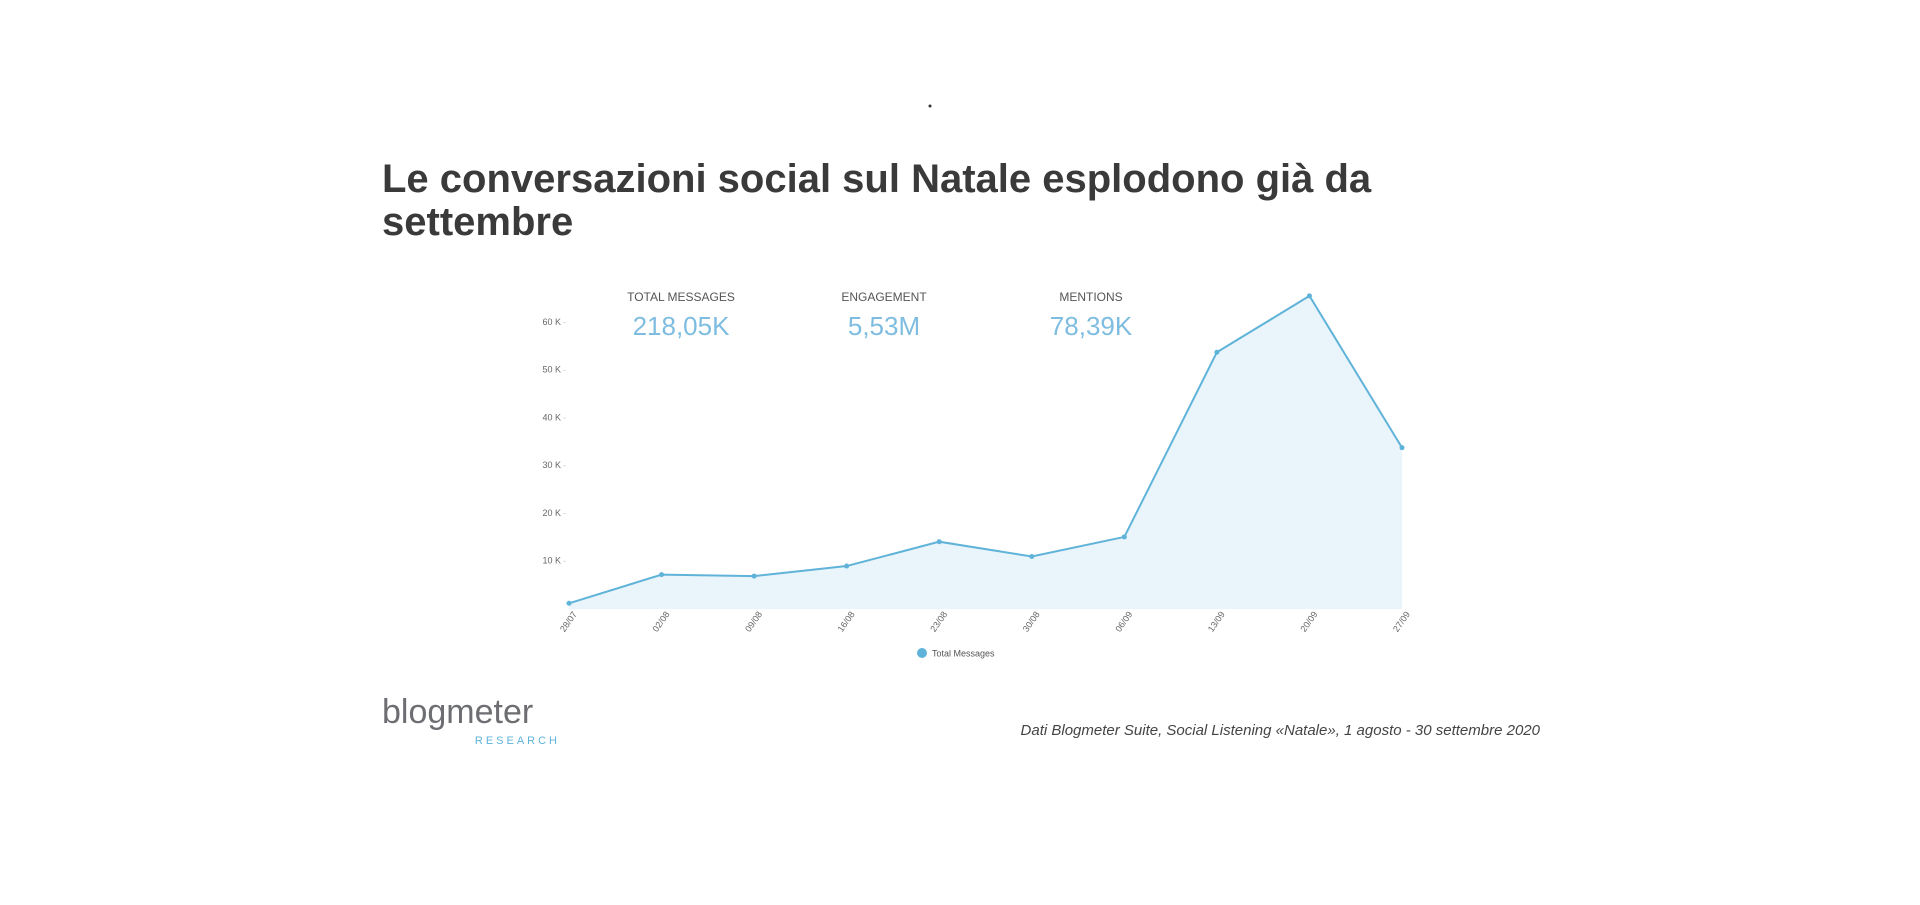 The height and width of the screenshot is (905, 1920). I want to click on stat-value: 218,05K, so click(682, 326).